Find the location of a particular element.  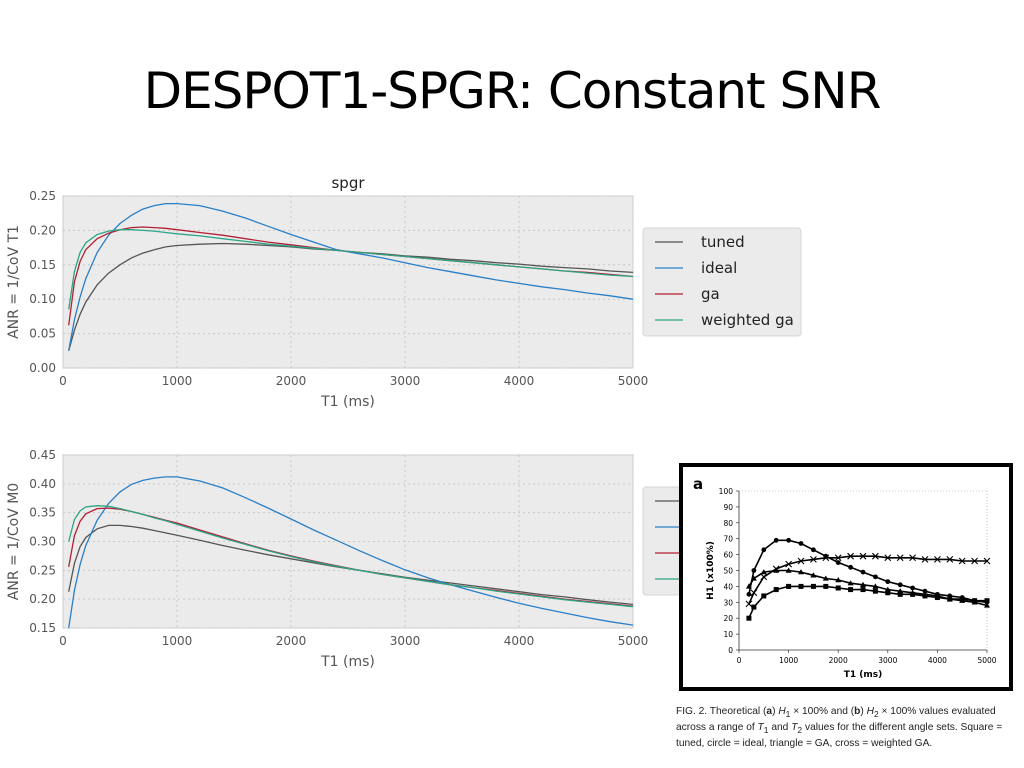

y-tick-label: 0.45 is located at coordinates (42, 455).